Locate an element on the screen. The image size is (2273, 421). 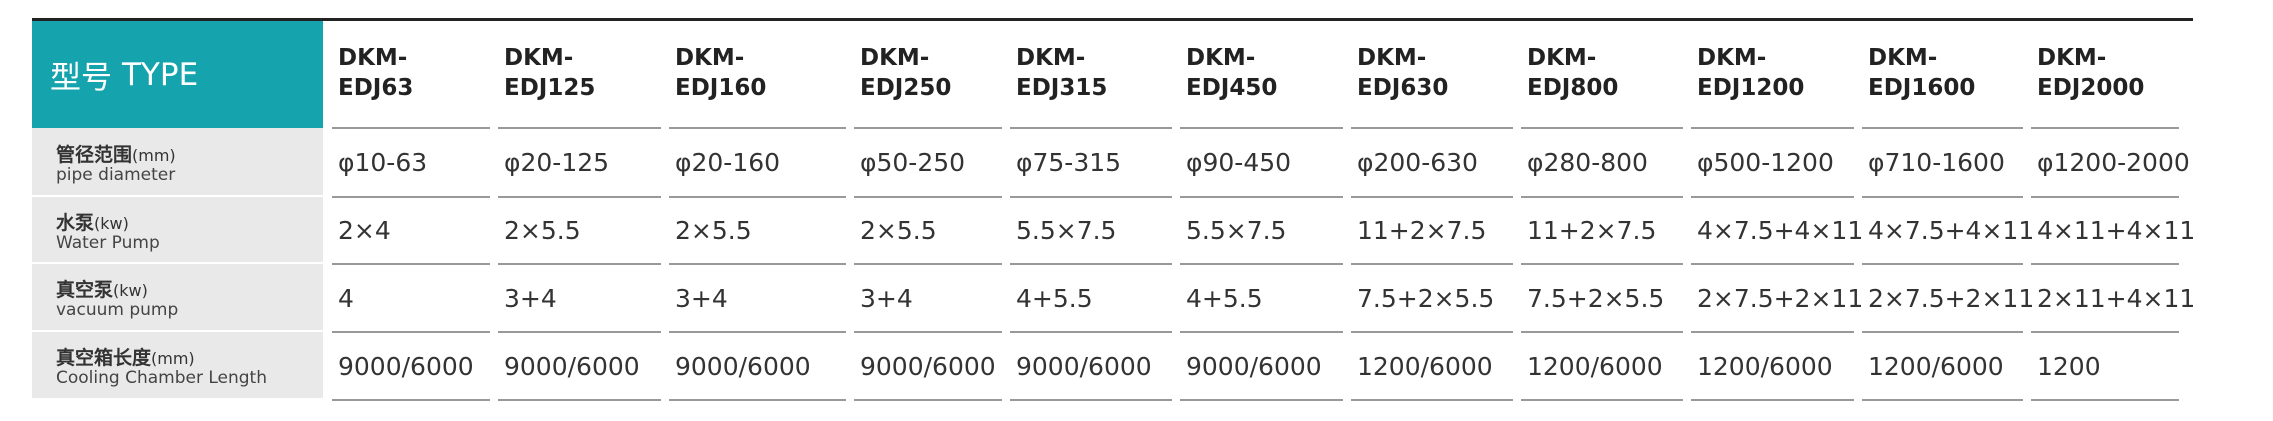
label-cn: 真空泵(kw) is located at coordinates (189, 288).